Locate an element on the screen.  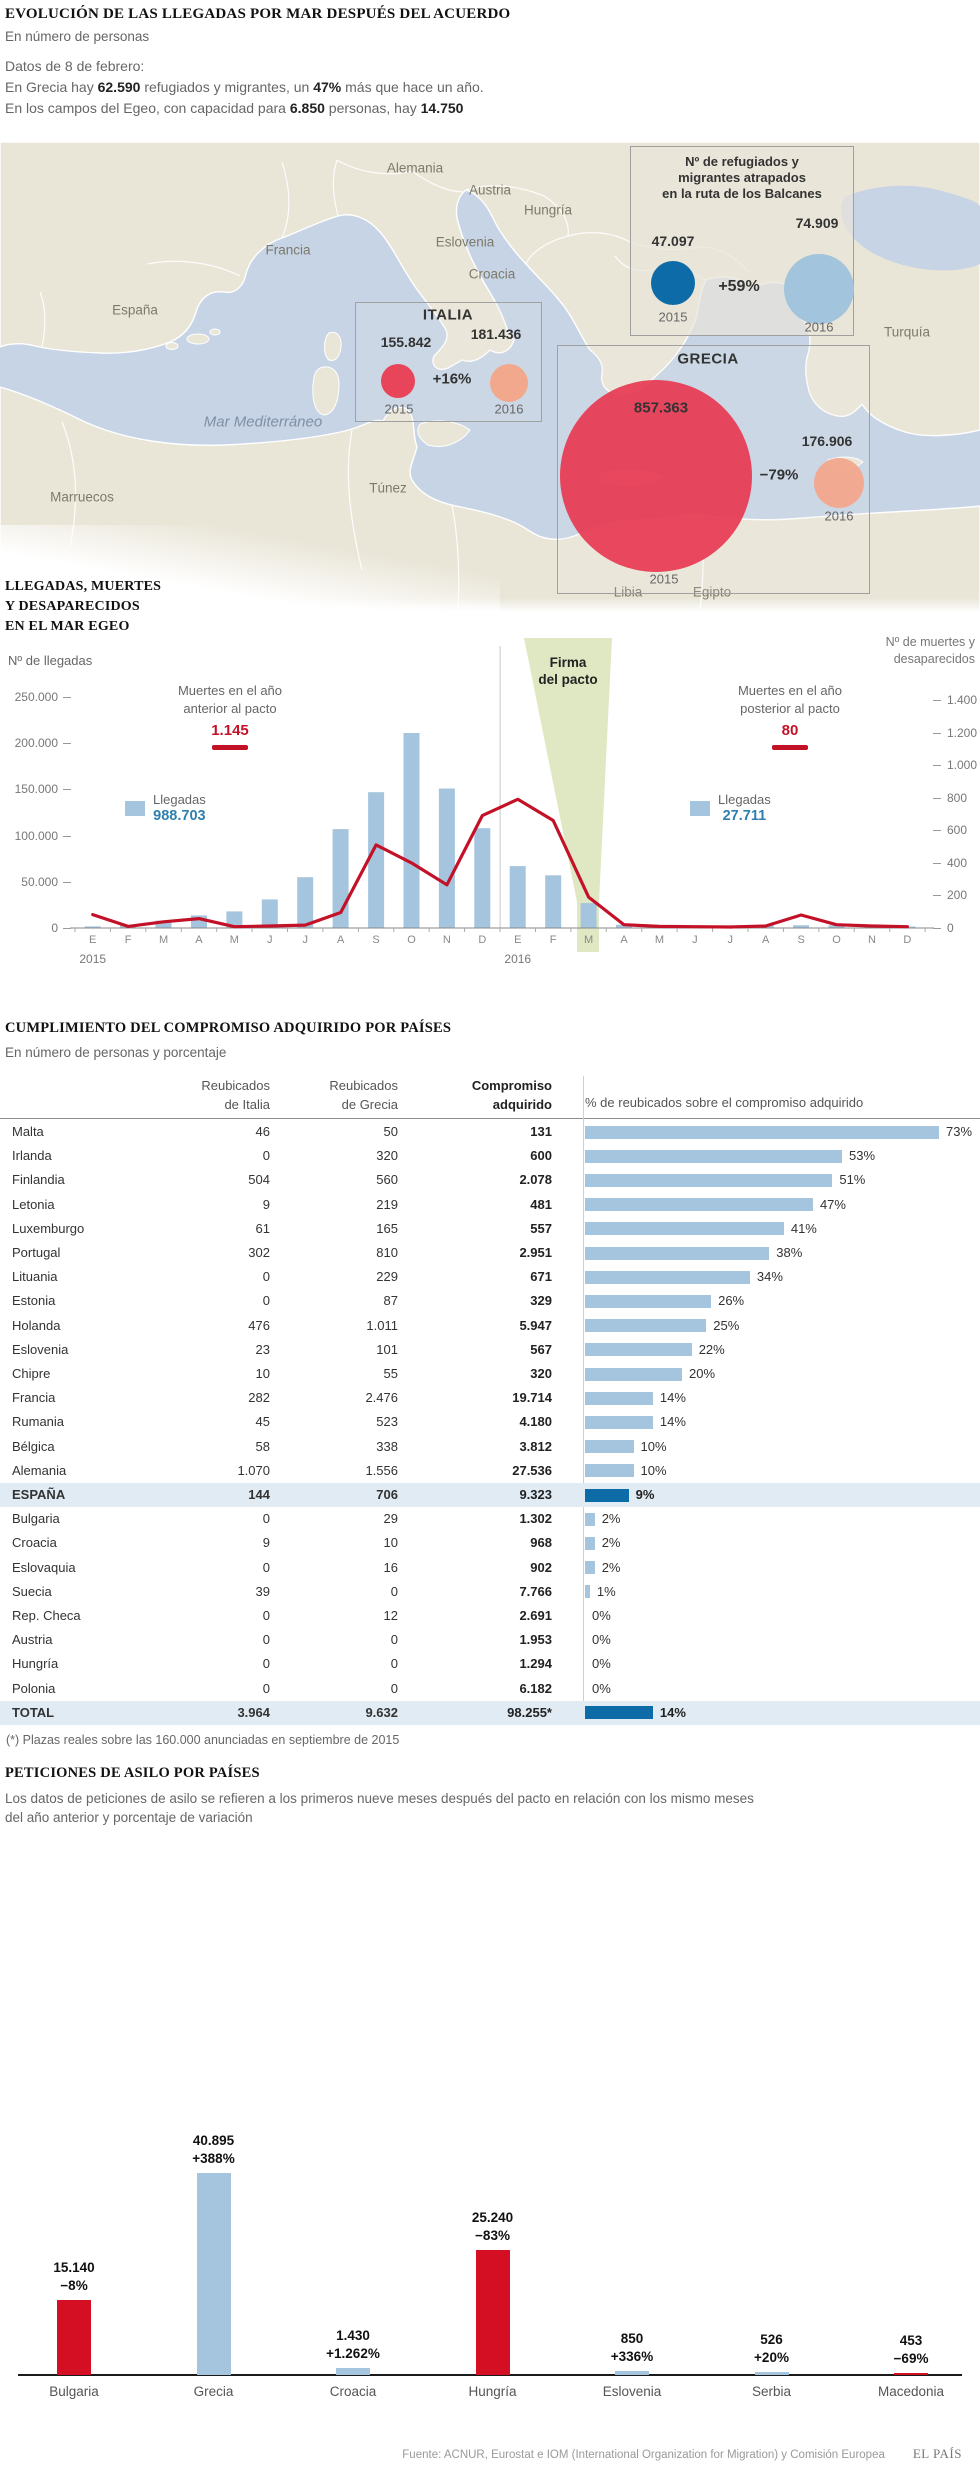
balkans-2016-year: 2016 is located at coordinates (819, 327).